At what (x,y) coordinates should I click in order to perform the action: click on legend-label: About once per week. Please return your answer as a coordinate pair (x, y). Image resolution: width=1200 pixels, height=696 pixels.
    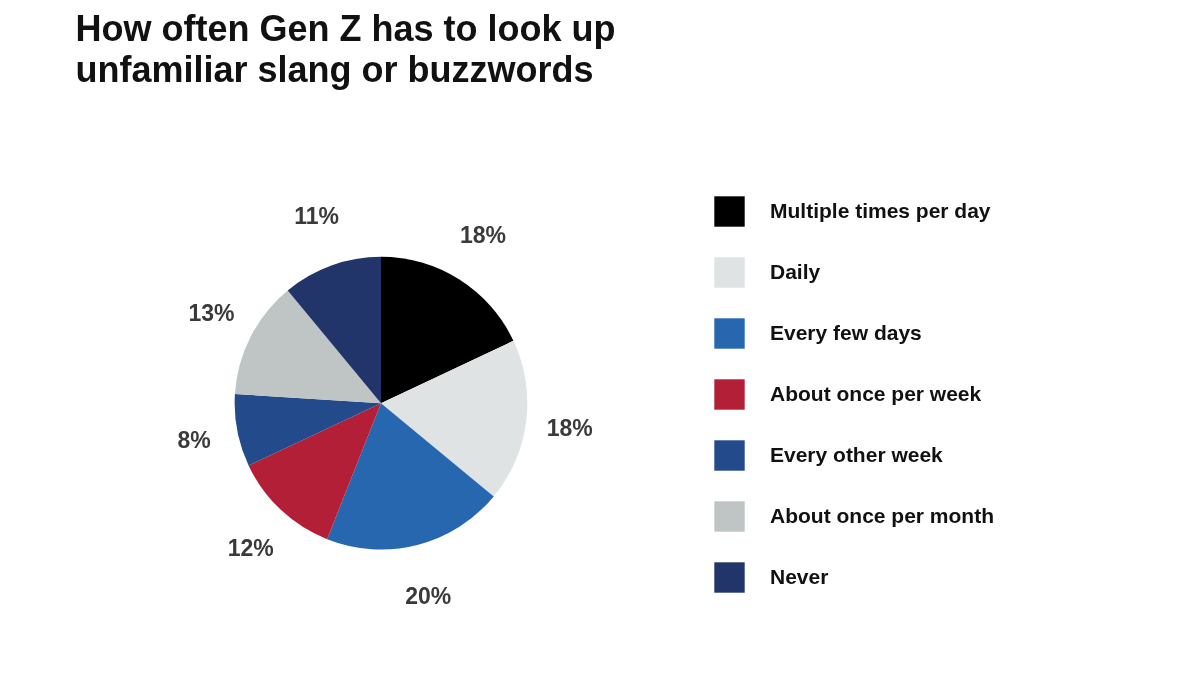
    Looking at the image, I should click on (876, 394).